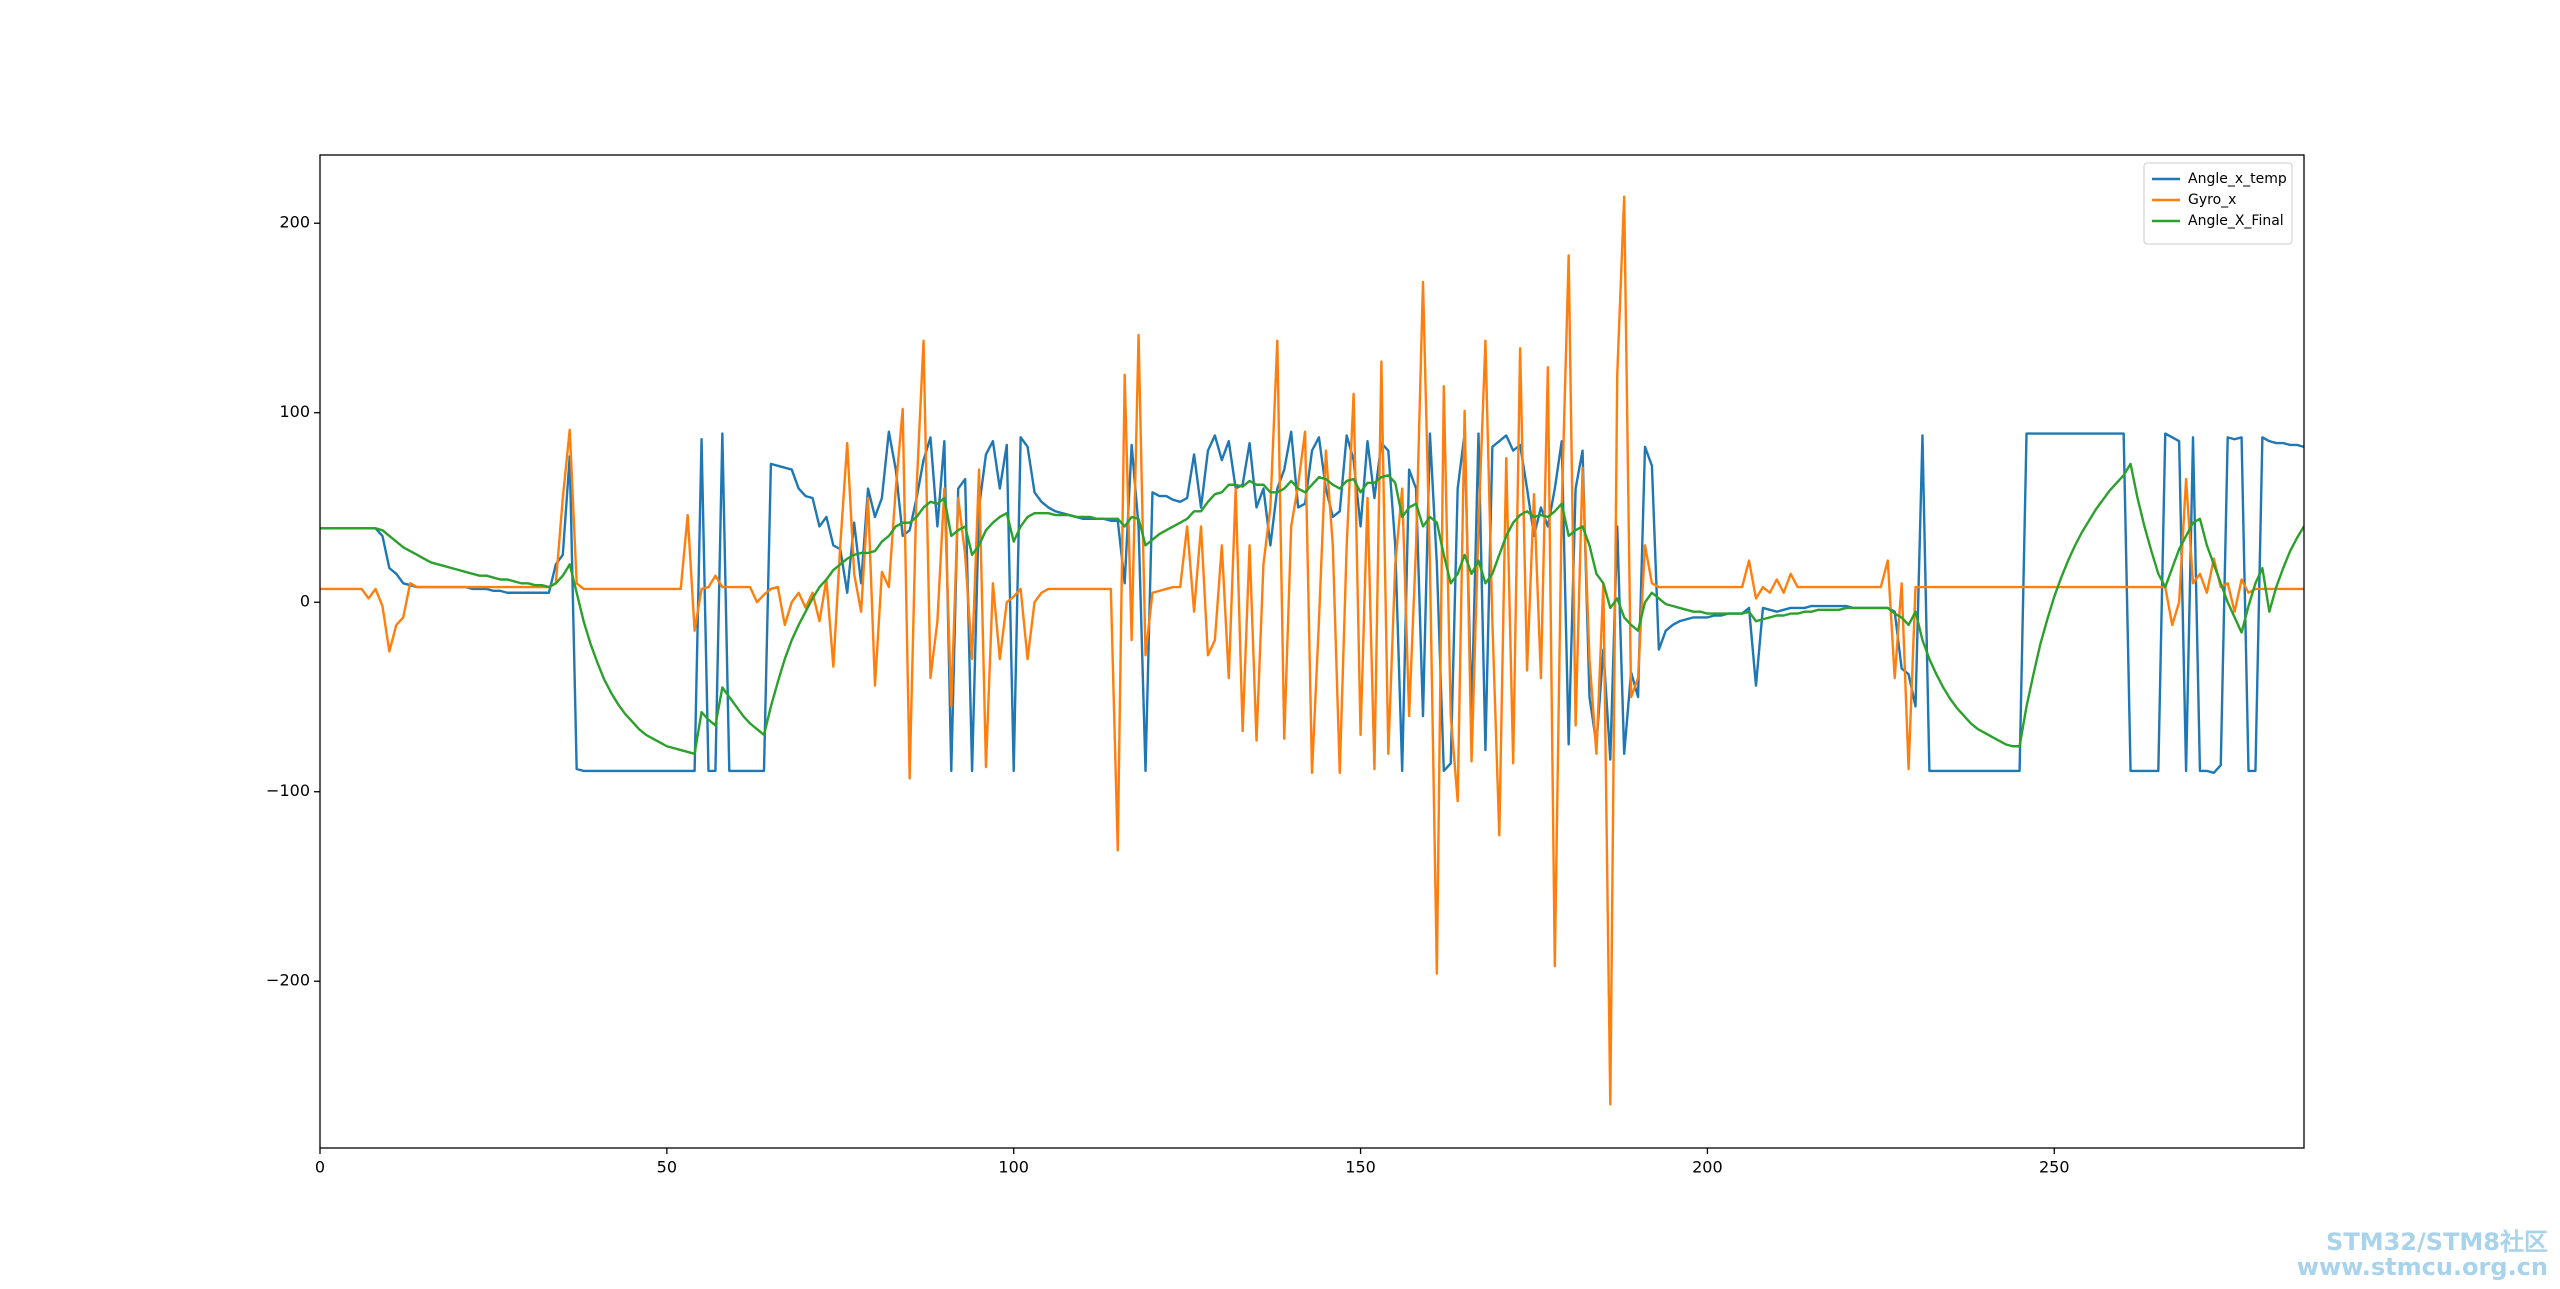 Image resolution: width=2560 pixels, height=1289 pixels. What do you see at coordinates (1707, 1167) in the screenshot?
I see `x-tick-label: 200` at bounding box center [1707, 1167].